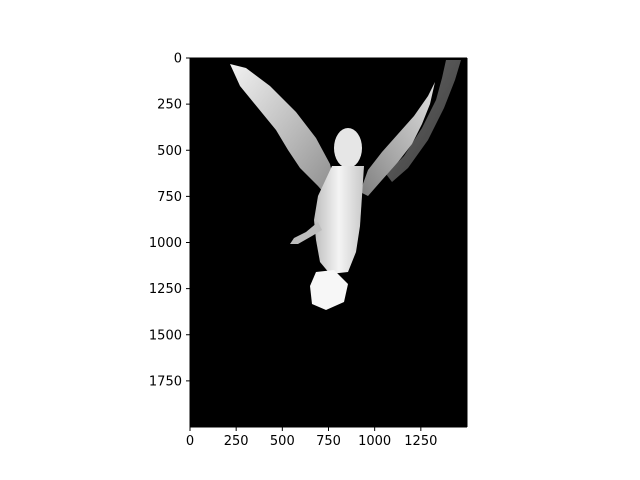 The width and height of the screenshot is (640, 480). What do you see at coordinates (236, 441) in the screenshot?
I see `x-tick-label: 250` at bounding box center [236, 441].